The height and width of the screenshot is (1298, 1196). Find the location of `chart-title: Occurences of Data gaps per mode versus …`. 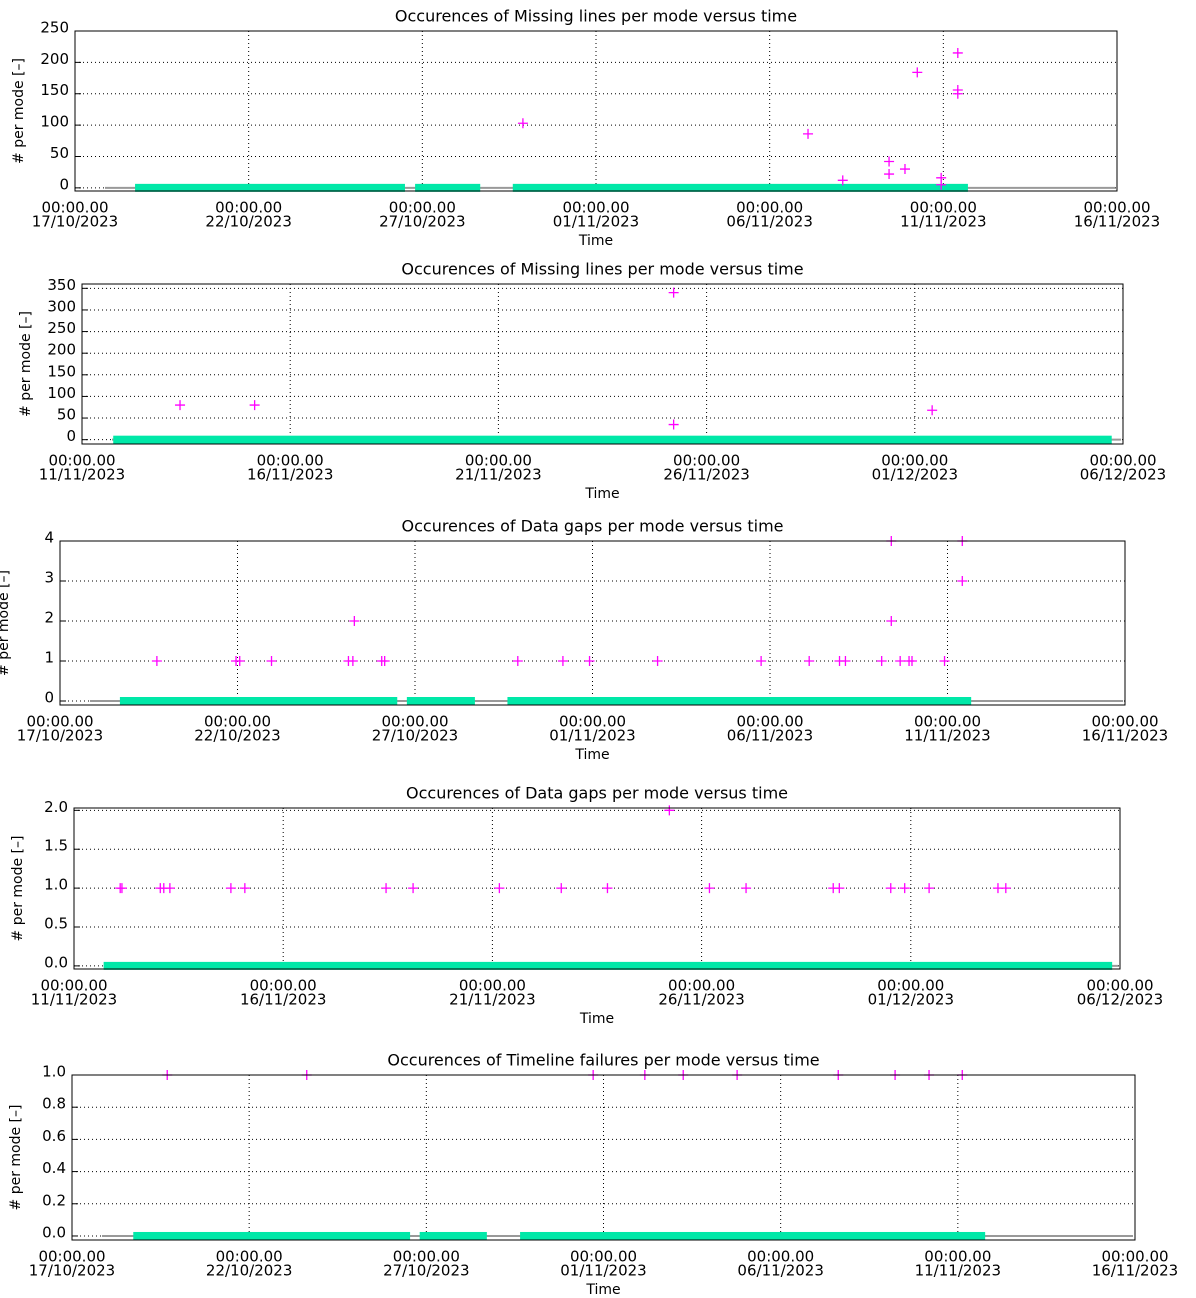

chart-title: Occurences of Data gaps per mode versus … is located at coordinates (597, 793).